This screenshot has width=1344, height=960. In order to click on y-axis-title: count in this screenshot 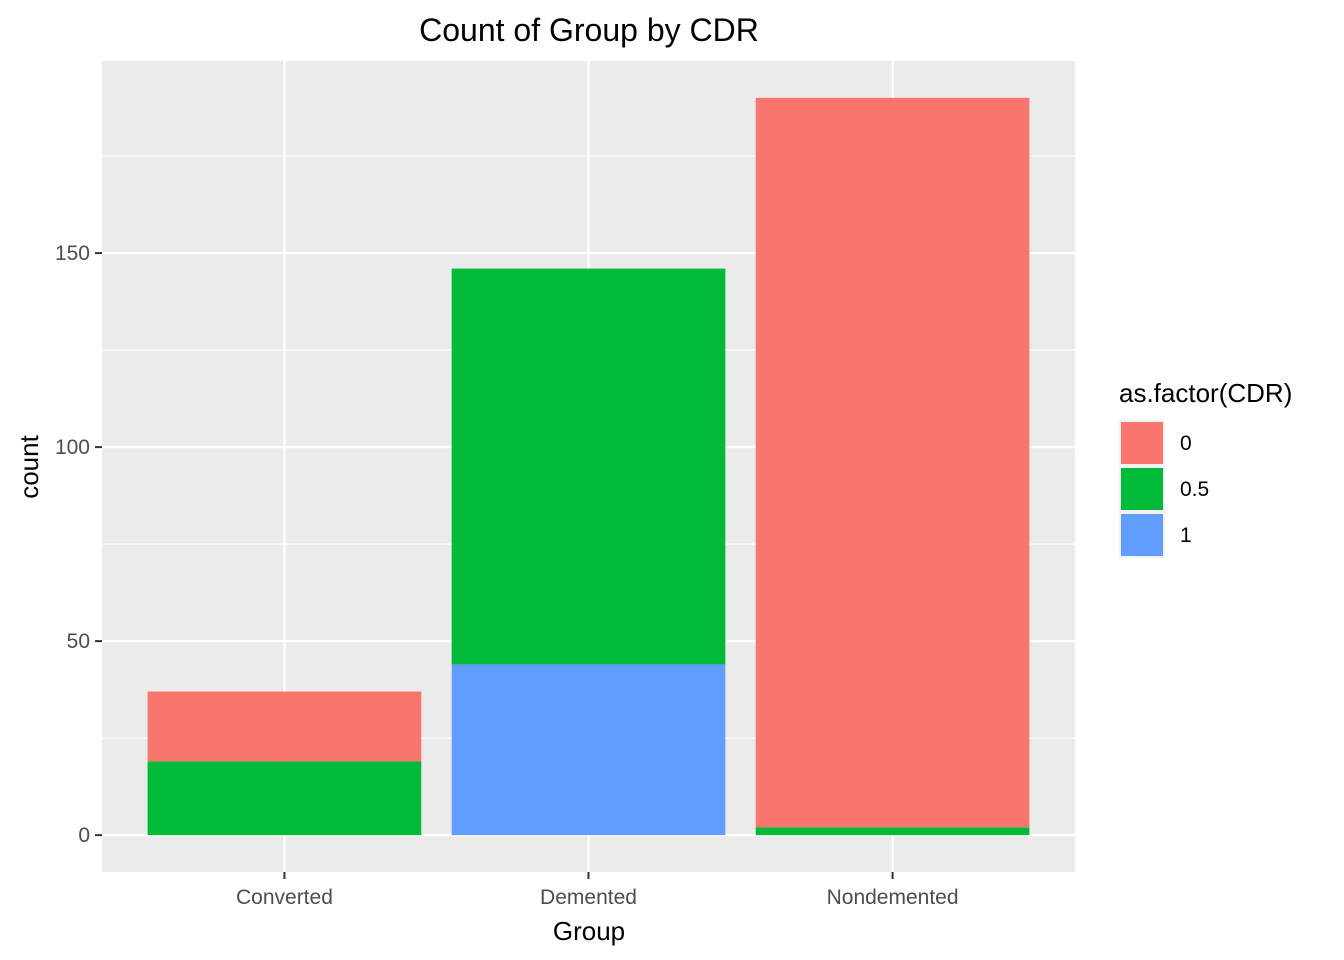, I will do `click(29, 466)`.